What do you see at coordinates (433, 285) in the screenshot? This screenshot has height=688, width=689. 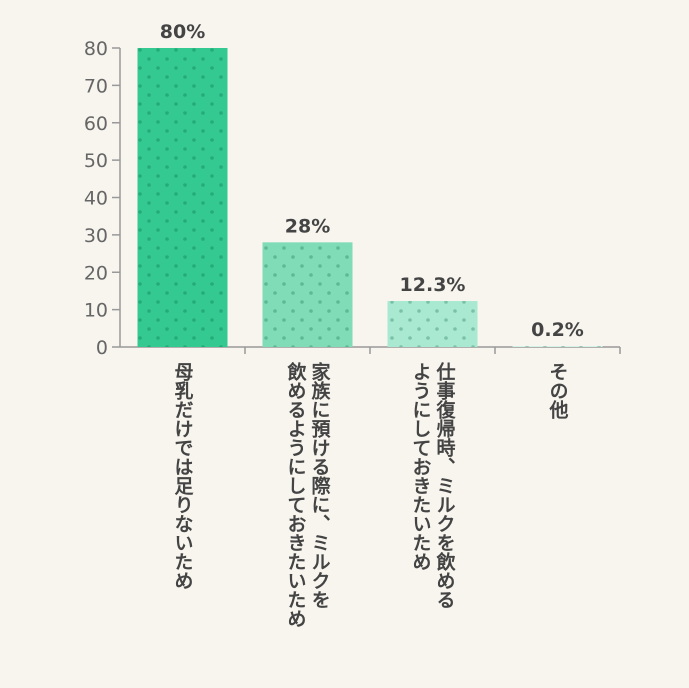 I see `value-label: 12.3%` at bounding box center [433, 285].